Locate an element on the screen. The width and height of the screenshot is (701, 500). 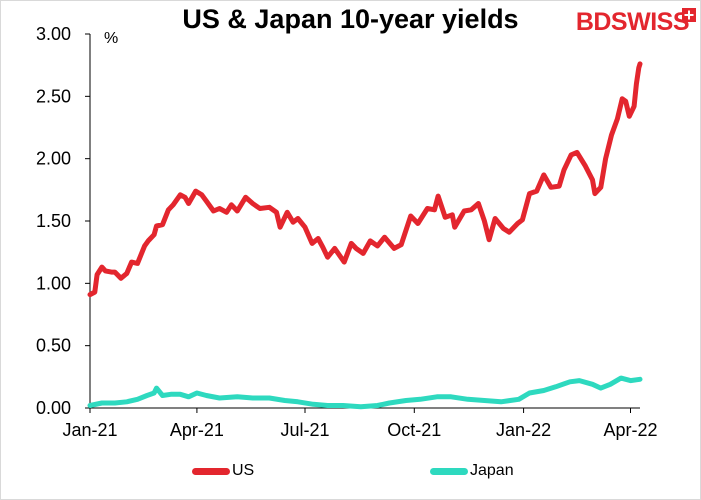
legend-item-japan: Japan is located at coordinates (472, 471).